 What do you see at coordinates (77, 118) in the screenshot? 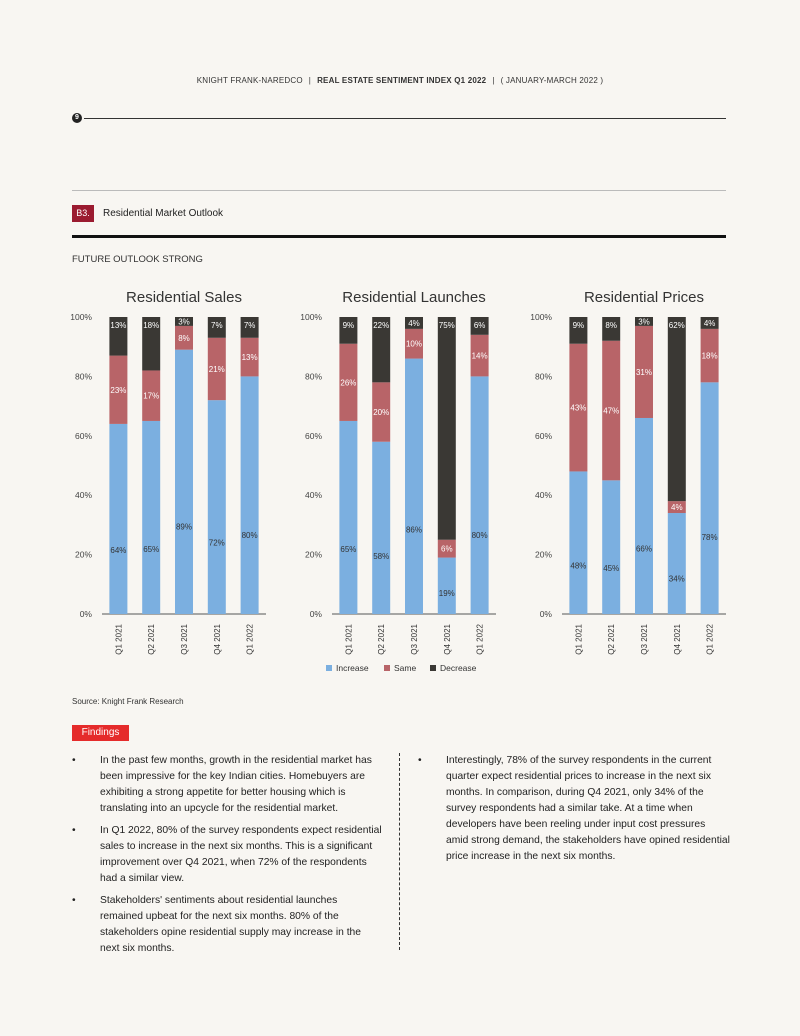
I see `page-number: 9` at bounding box center [77, 118].